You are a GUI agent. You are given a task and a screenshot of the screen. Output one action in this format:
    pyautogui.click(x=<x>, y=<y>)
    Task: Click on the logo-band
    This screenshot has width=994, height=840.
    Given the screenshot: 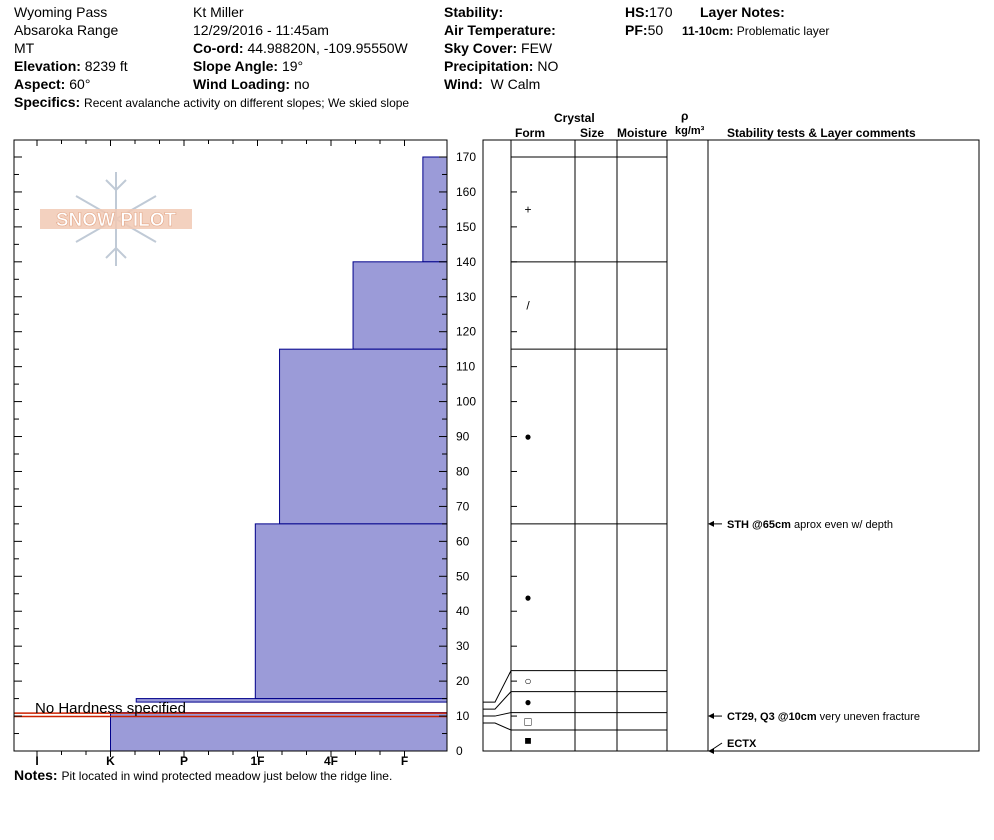 What is the action you would take?
    pyautogui.click(x=116, y=219)
    